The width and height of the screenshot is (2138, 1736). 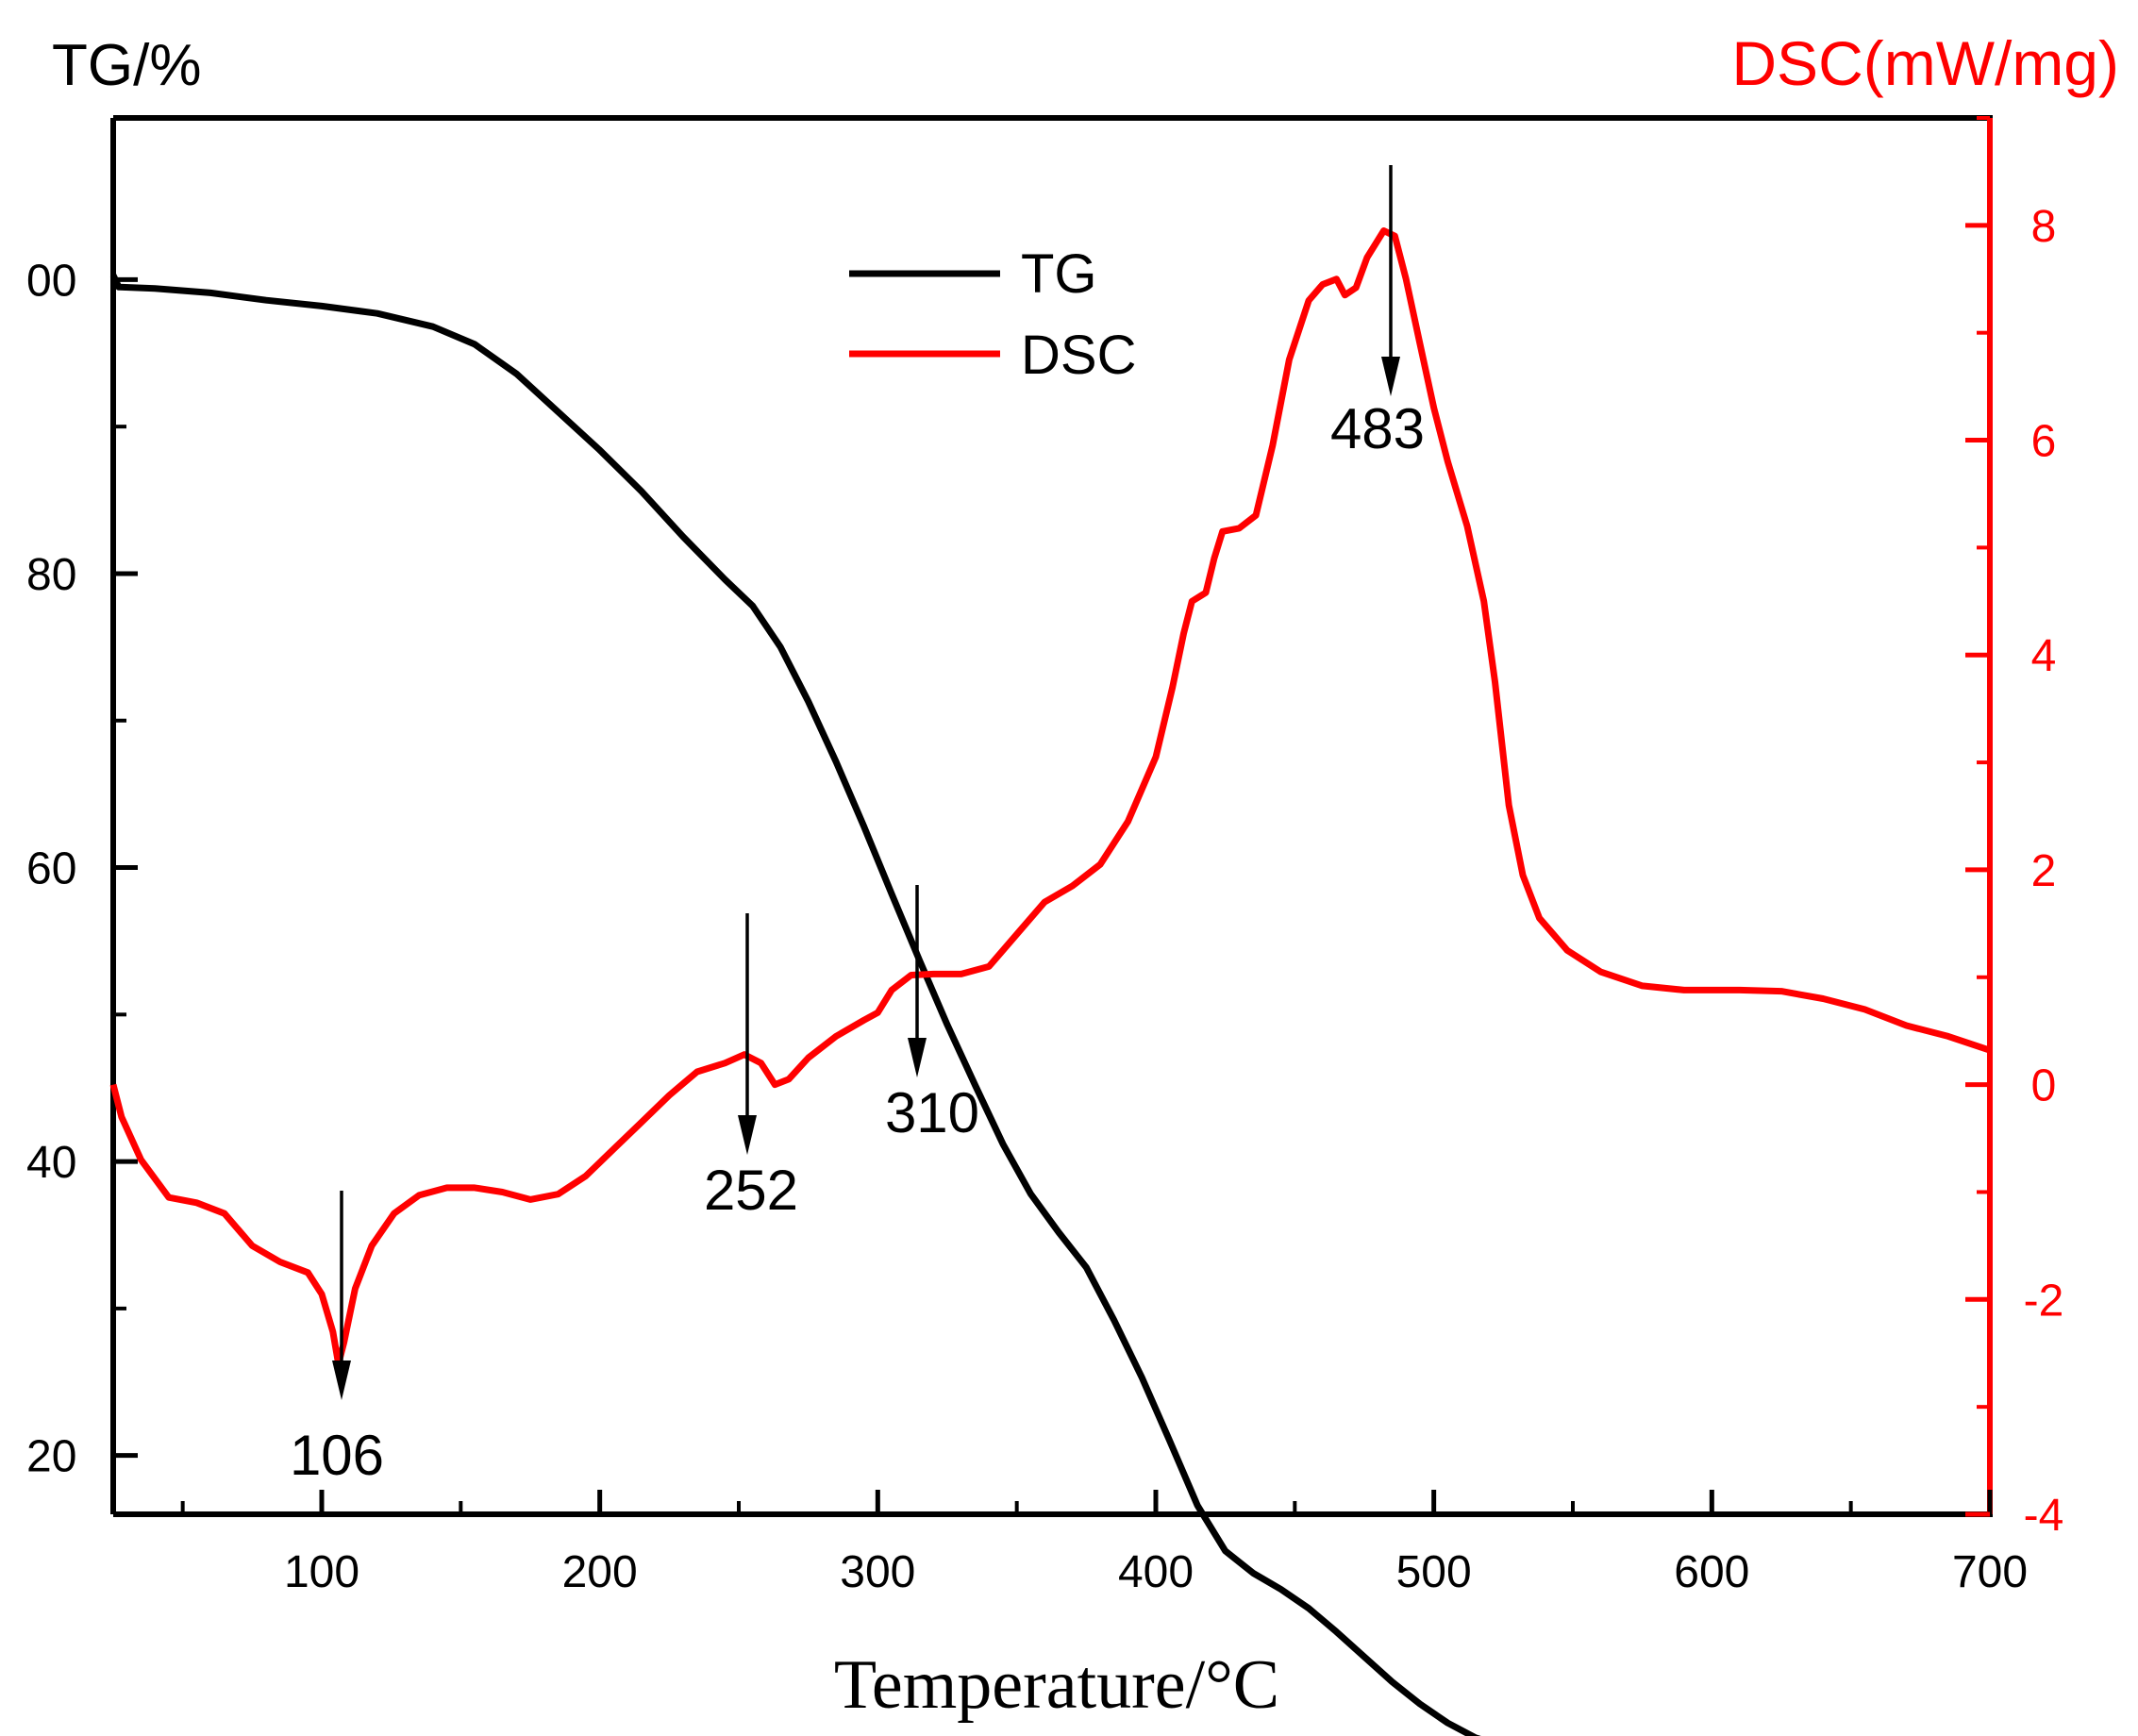 What do you see at coordinates (751, 1190) in the screenshot?
I see `annotation-label: 252` at bounding box center [751, 1190].